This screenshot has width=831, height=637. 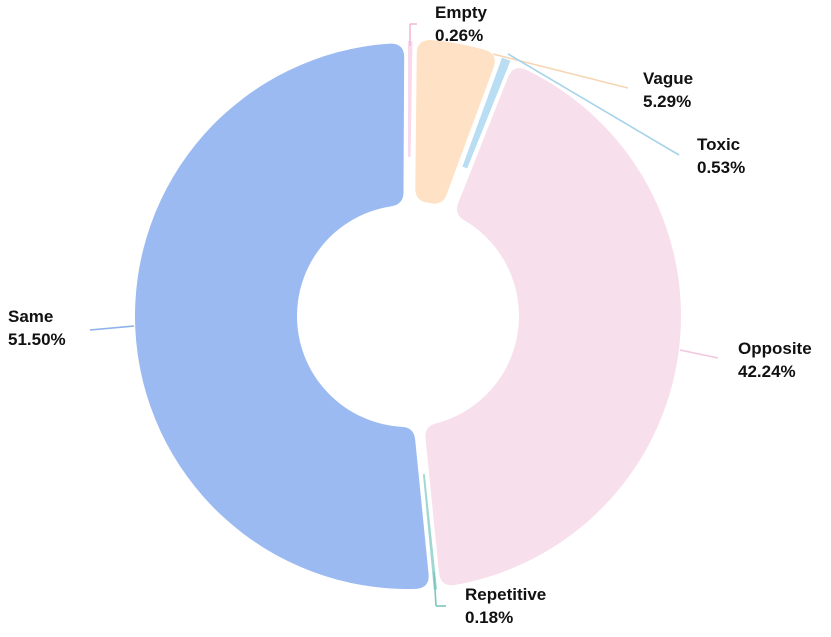 What do you see at coordinates (721, 167) in the screenshot?
I see `label-value-toxic: 0.53%` at bounding box center [721, 167].